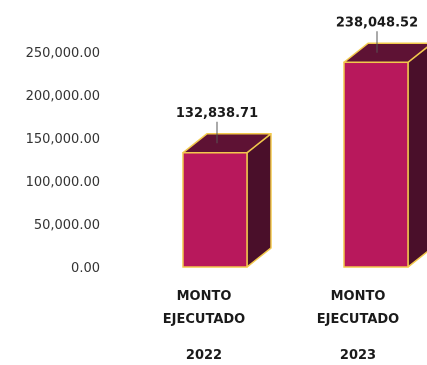 This screenshot has height=365, width=427. What do you see at coordinates (281, 326) in the screenshot?
I see `x-axis: MONTO EJECUTADO 2022 MONTO EJECUTADO 2023` at bounding box center [281, 326].